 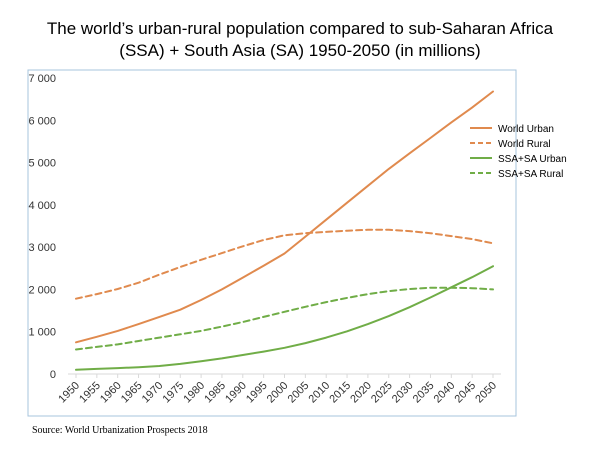 What do you see at coordinates (42, 333) in the screenshot?
I see `y-tick-label: 1 000` at bounding box center [42, 333].